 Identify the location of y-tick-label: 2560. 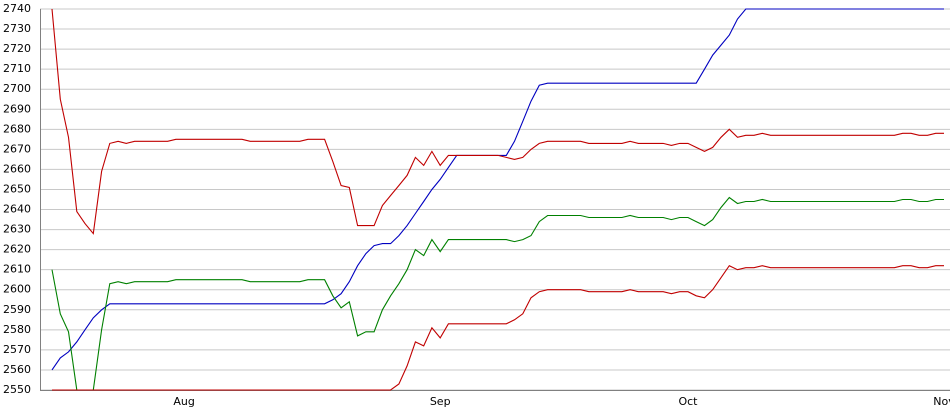
(17, 369).